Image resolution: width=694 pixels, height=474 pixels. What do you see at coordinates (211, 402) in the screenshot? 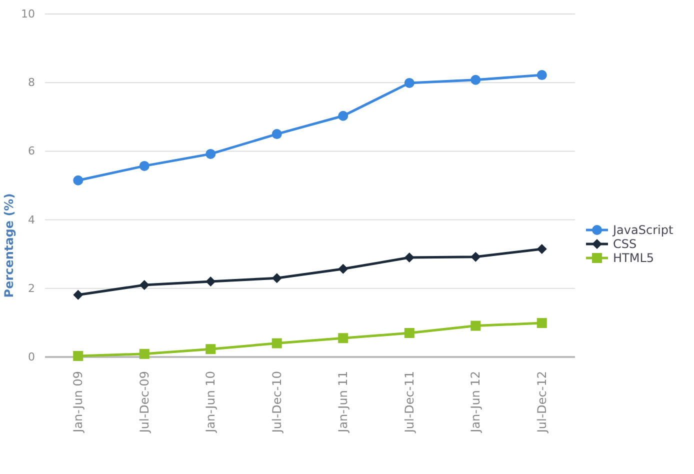
I see `x-tick-label: Jan-Jun 10` at bounding box center [211, 402].